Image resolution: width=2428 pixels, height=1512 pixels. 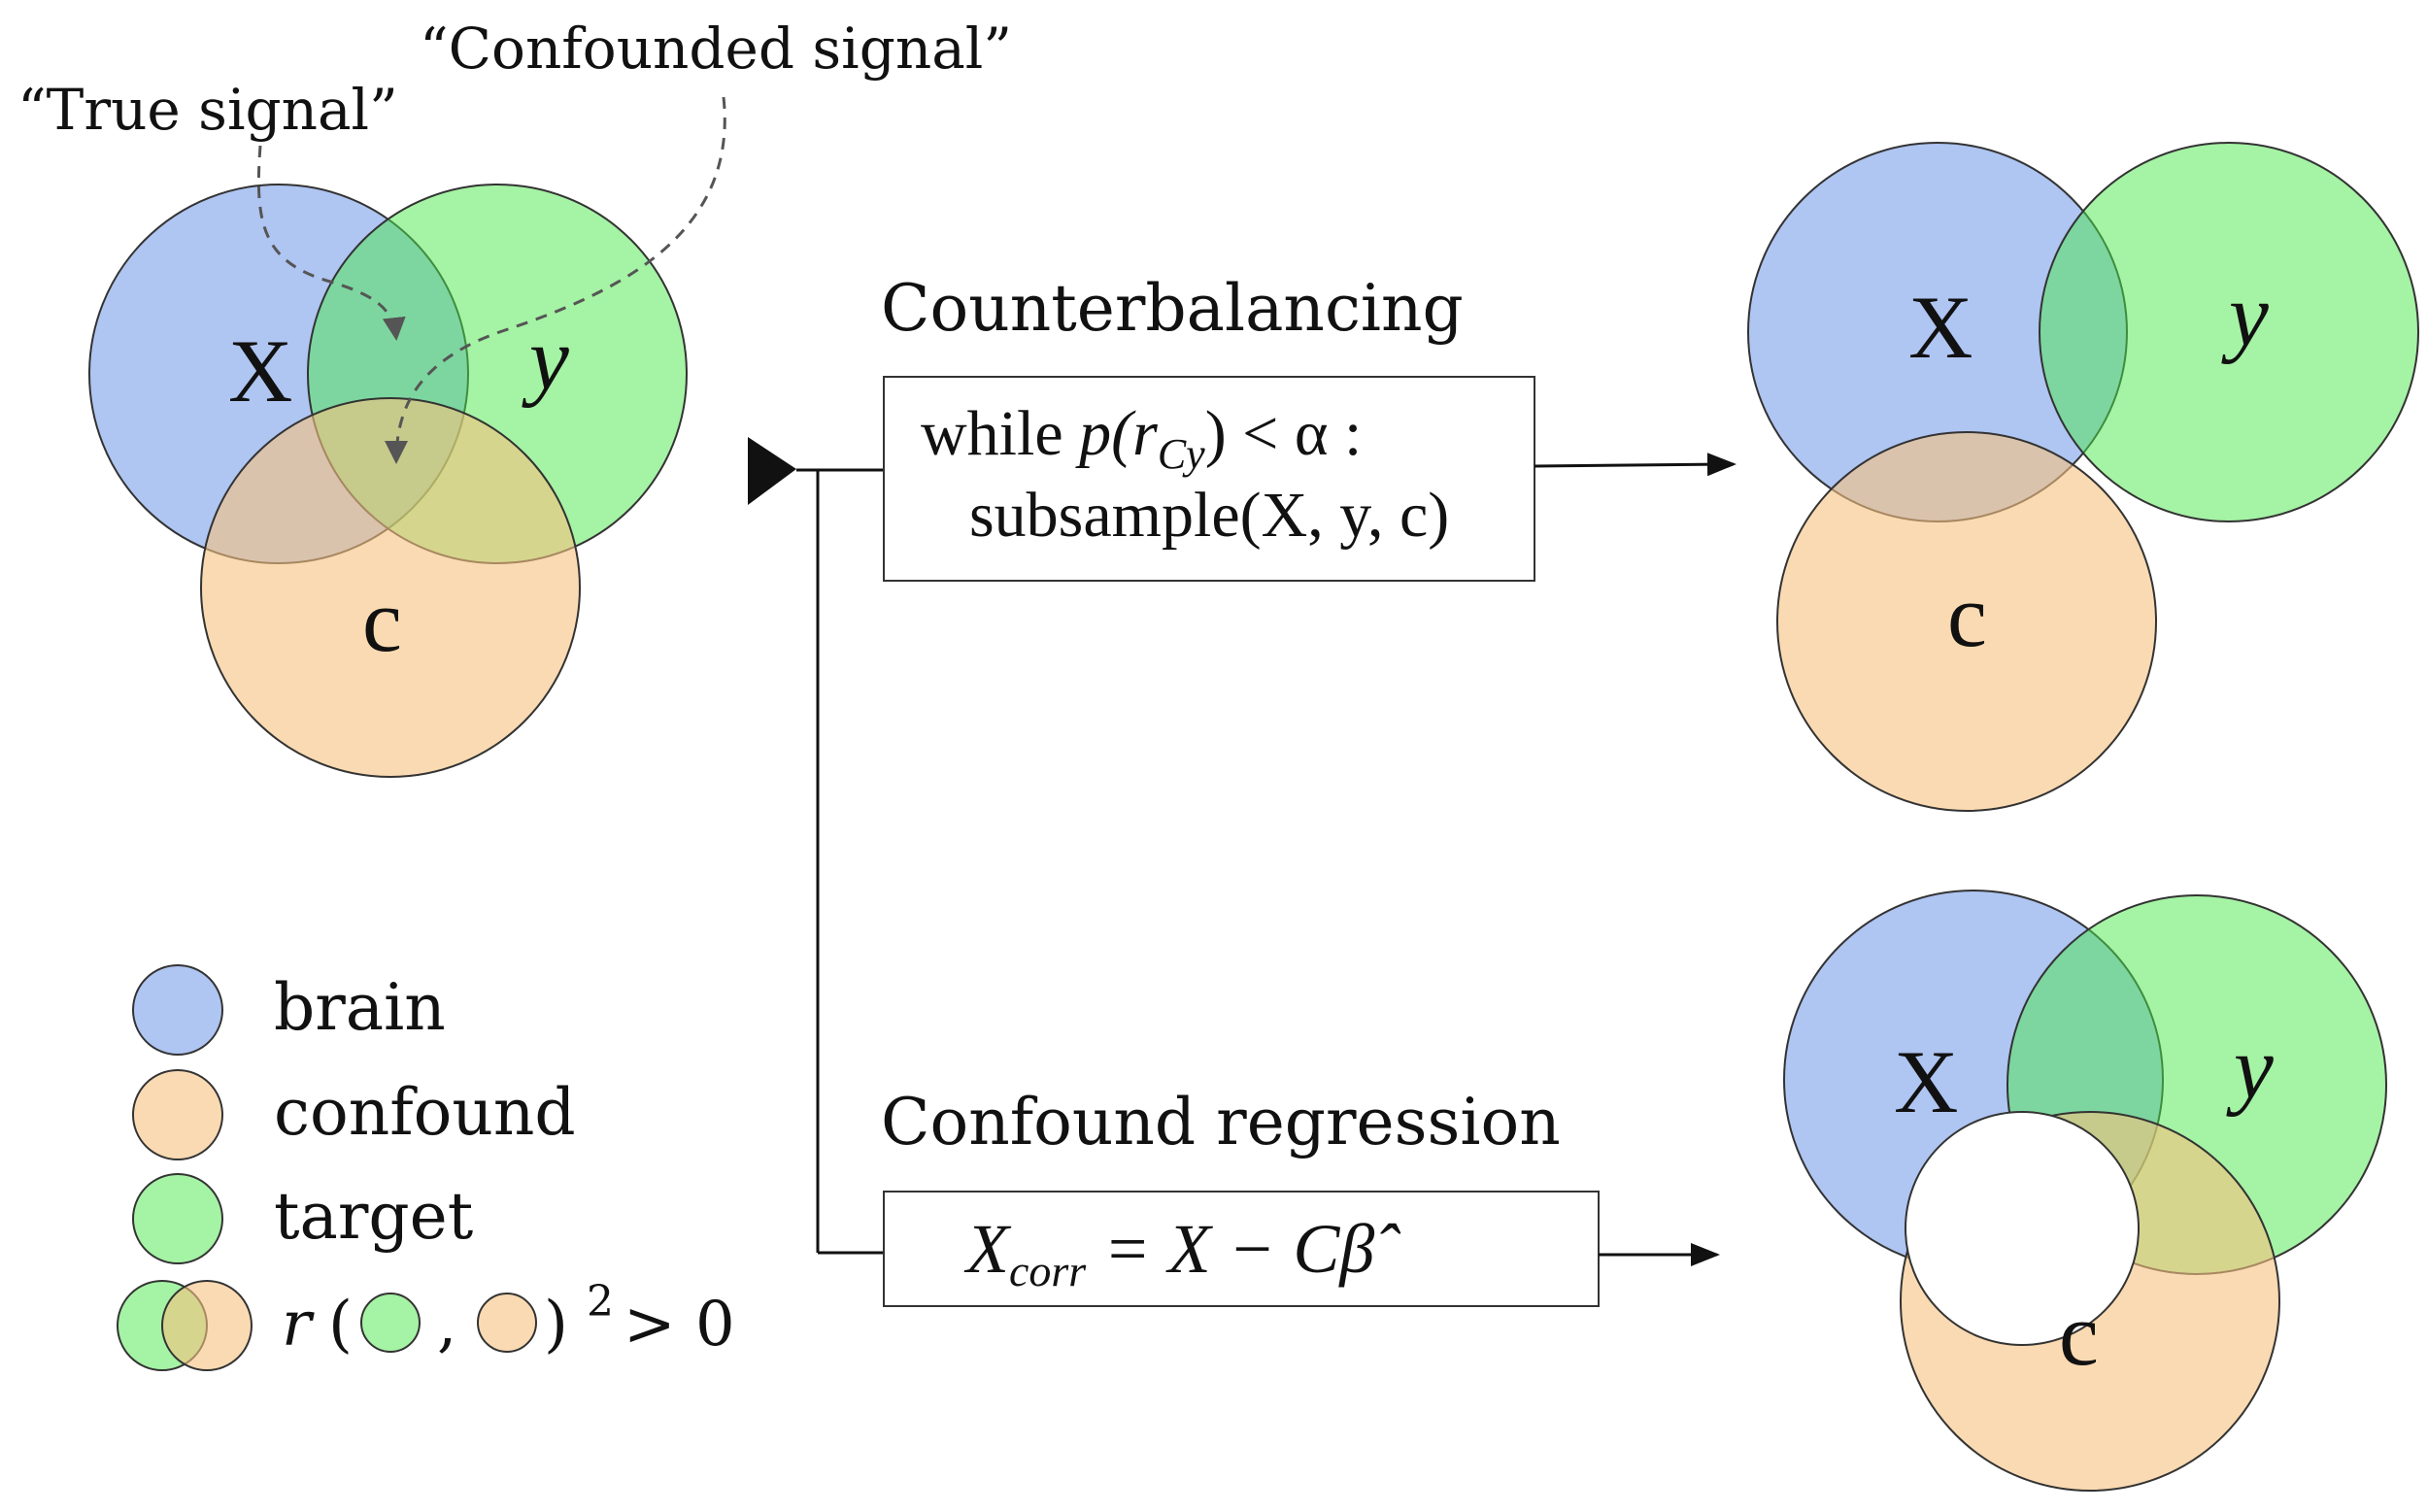 I want to click on confound-regression-method: Confound regression Xcorr = X − Cβ̂, so click(x=1300, y=1196).